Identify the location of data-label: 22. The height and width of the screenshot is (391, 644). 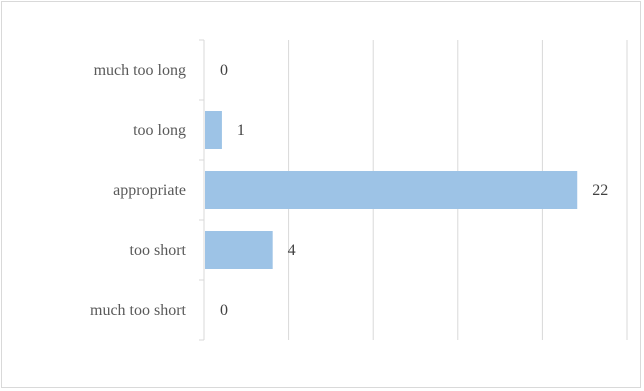
(600, 190).